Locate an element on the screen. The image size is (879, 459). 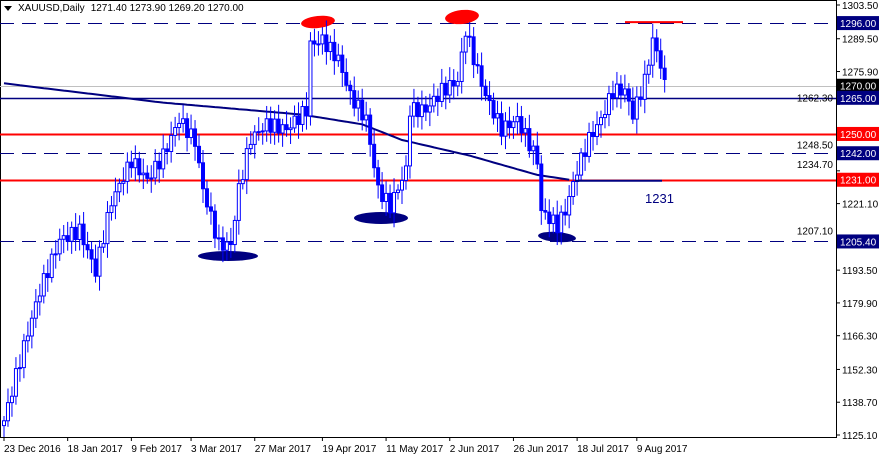
y-tick-label: 1289.50 is located at coordinates (860, 40).